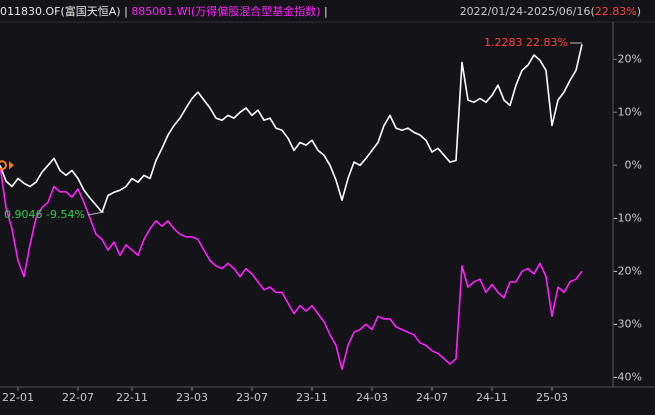  I want to click on y-tick-label: 20%, so click(630, 58).